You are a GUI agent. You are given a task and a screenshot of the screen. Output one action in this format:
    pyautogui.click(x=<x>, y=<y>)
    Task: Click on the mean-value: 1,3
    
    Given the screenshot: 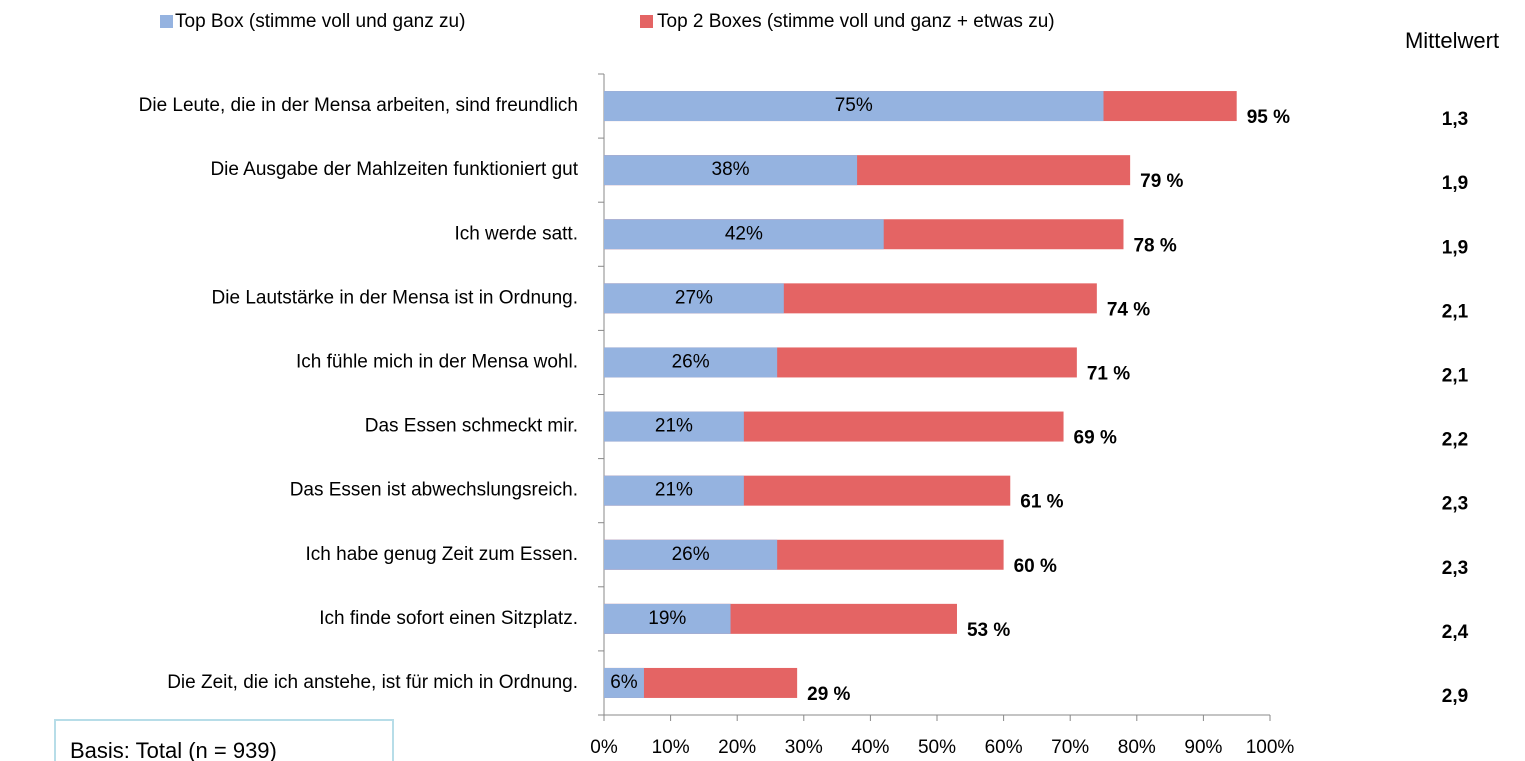 What is the action you would take?
    pyautogui.click(x=1455, y=119)
    